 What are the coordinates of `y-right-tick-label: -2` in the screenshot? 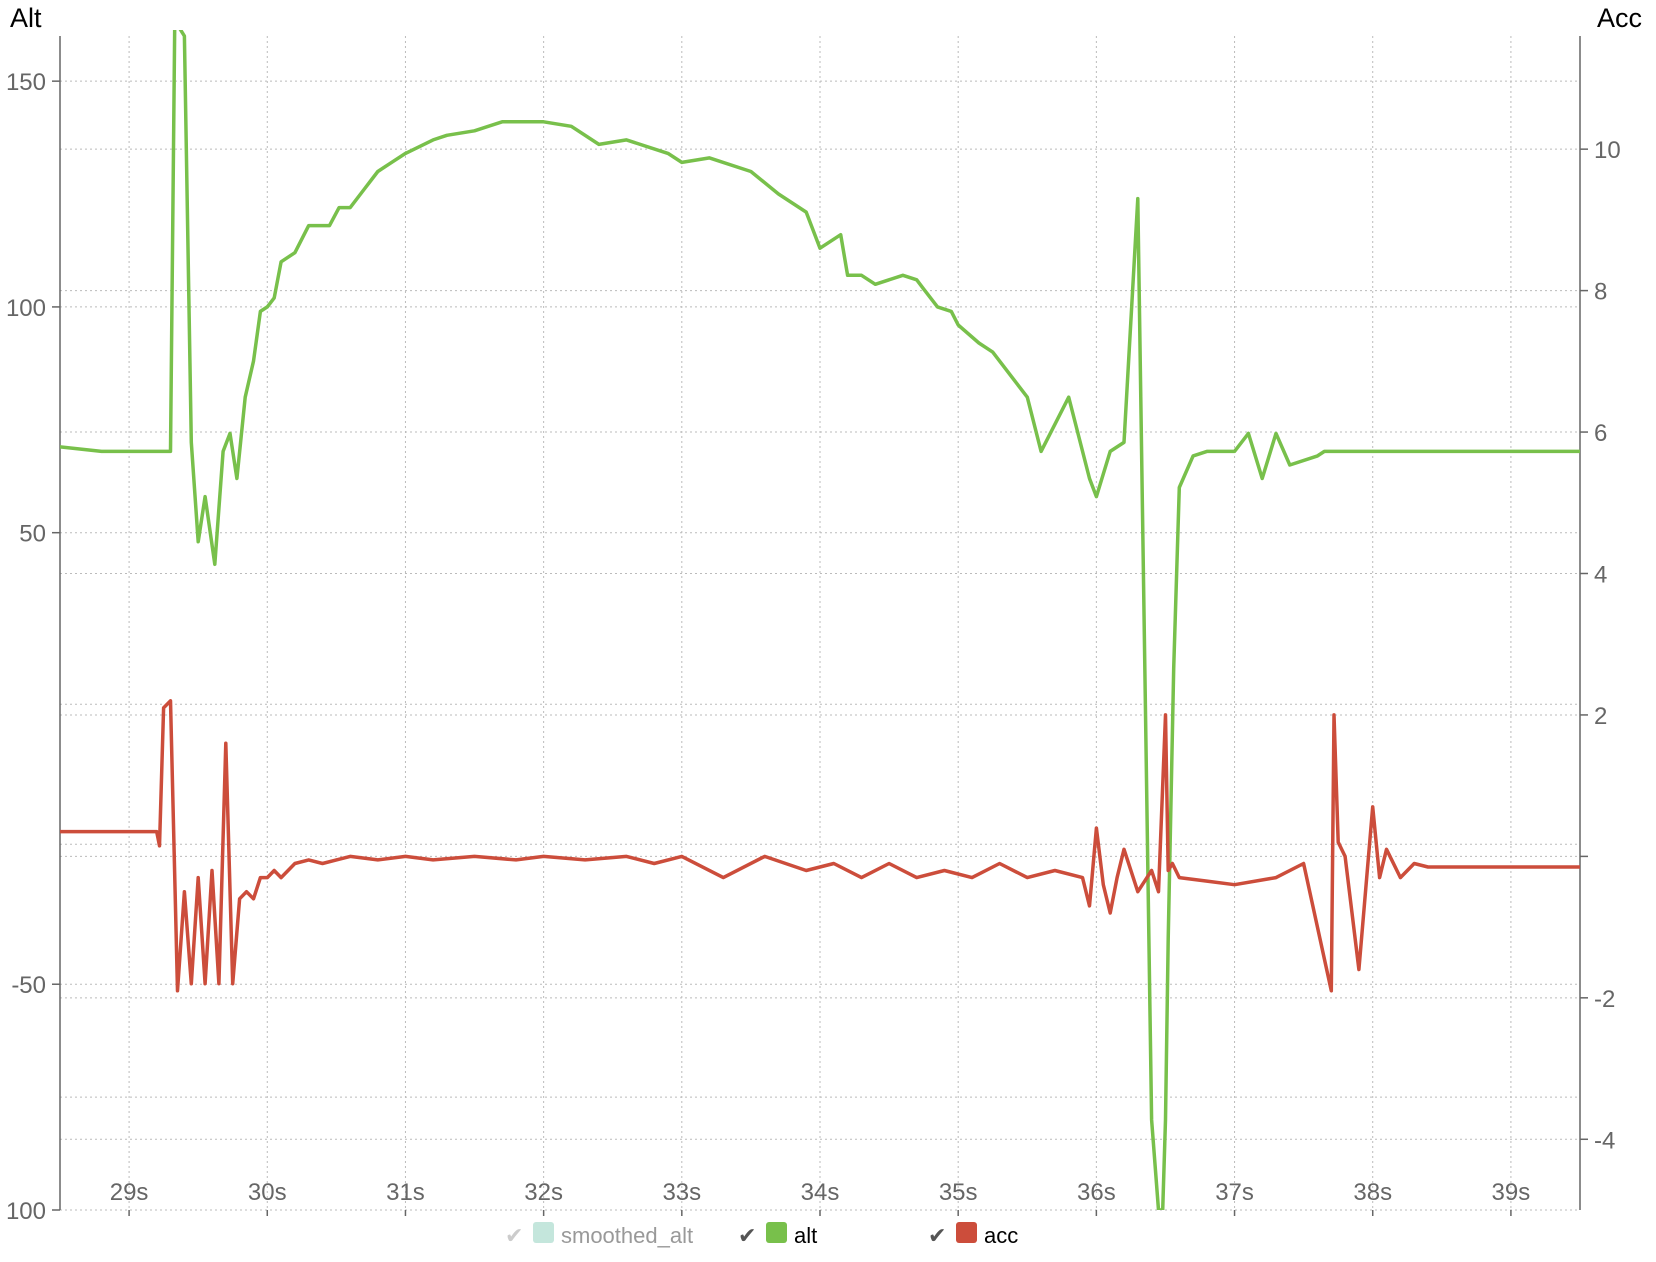 It's located at (1604, 999).